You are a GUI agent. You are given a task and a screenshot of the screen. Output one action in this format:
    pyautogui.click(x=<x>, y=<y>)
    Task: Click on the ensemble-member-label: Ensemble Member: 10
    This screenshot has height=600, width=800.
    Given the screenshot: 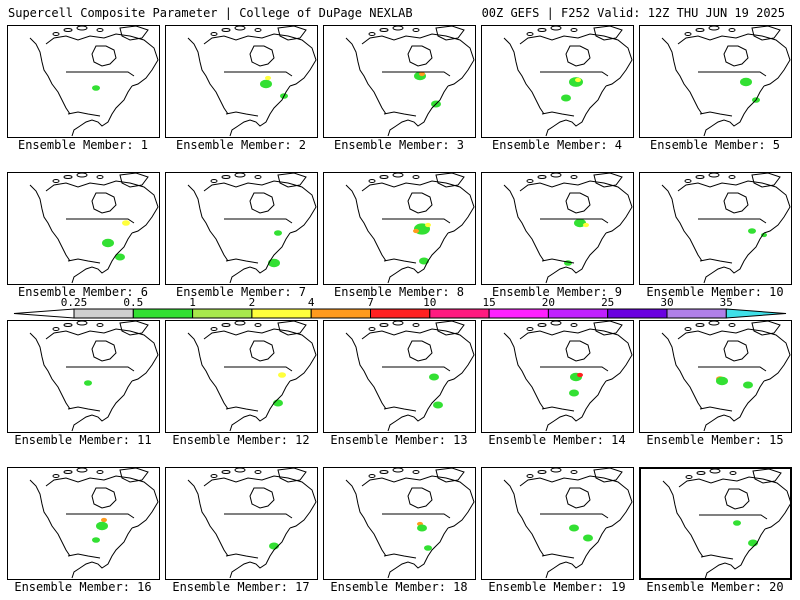 What is the action you would take?
    pyautogui.click(x=715, y=292)
    